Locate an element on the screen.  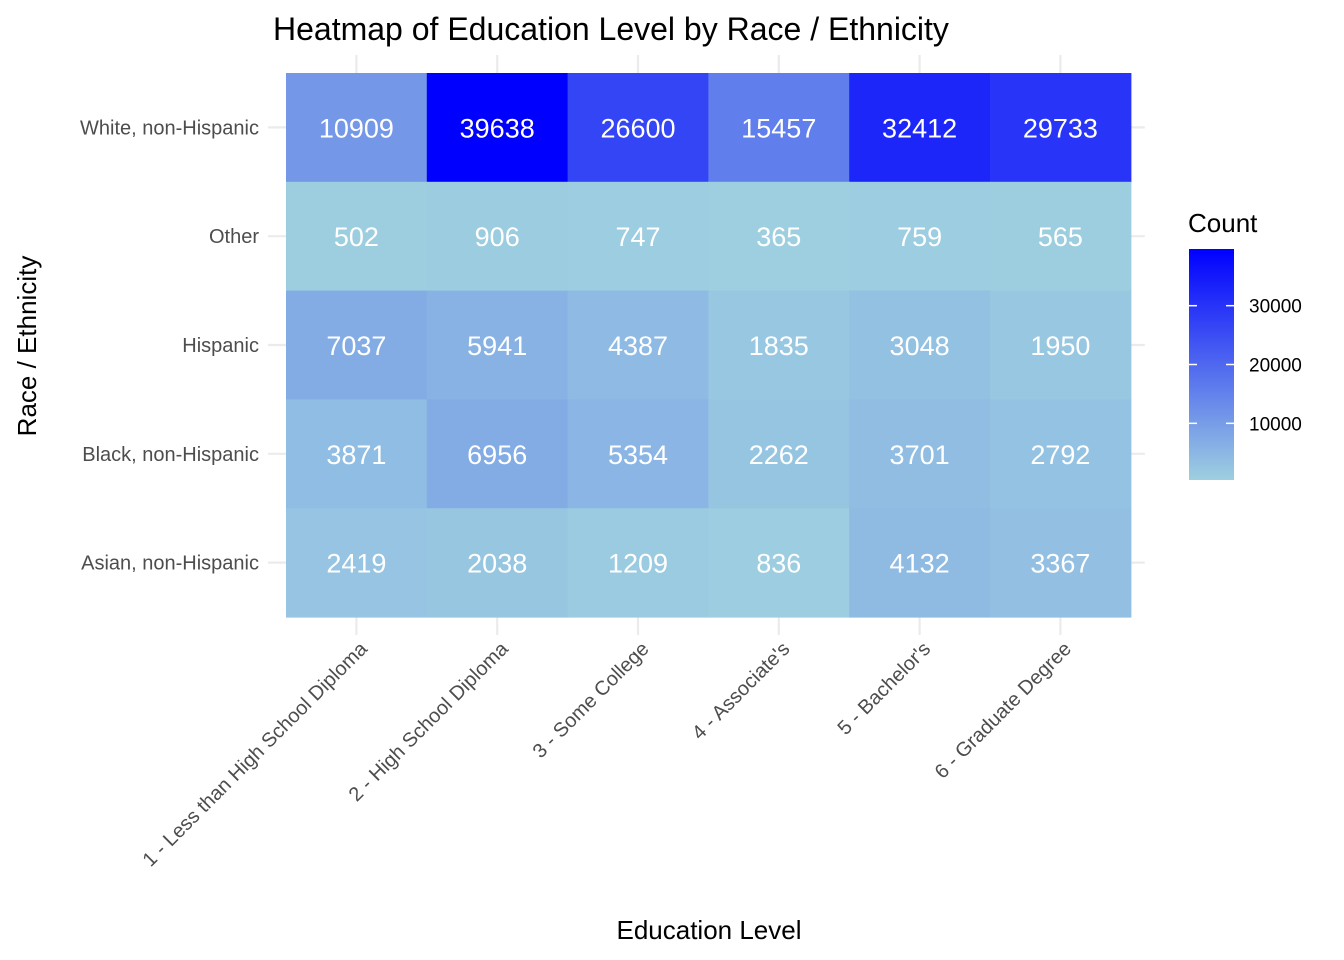
cell-value-label: 5354 is located at coordinates (638, 455).